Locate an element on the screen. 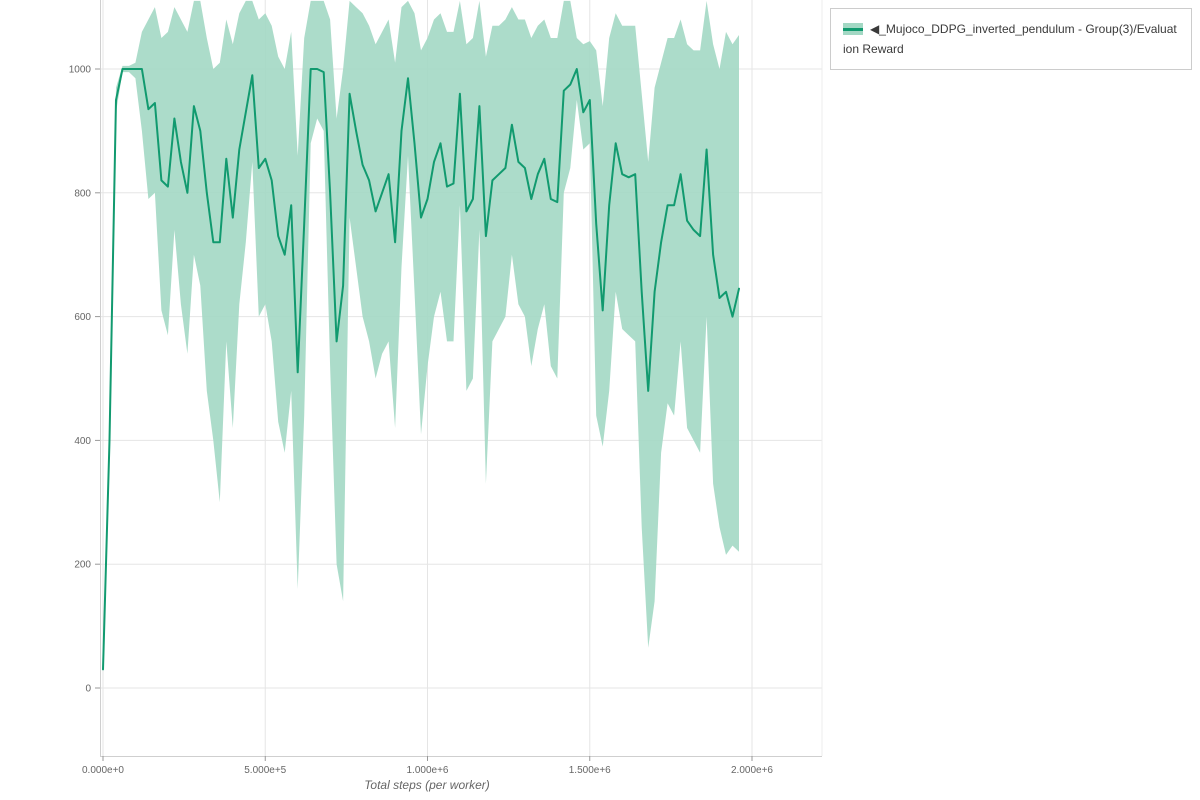 The height and width of the screenshot is (800, 1200). x-tick-label: 0.000e+0 is located at coordinates (103, 770).